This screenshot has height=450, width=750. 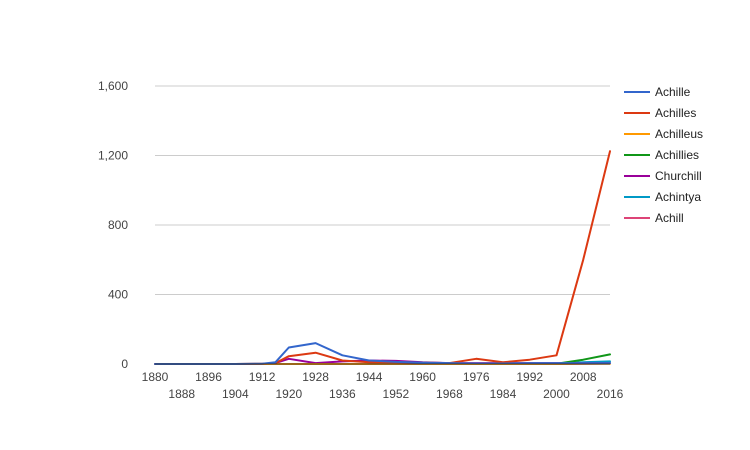 What do you see at coordinates (235, 394) in the screenshot?
I see `x-tick-label: 1904` at bounding box center [235, 394].